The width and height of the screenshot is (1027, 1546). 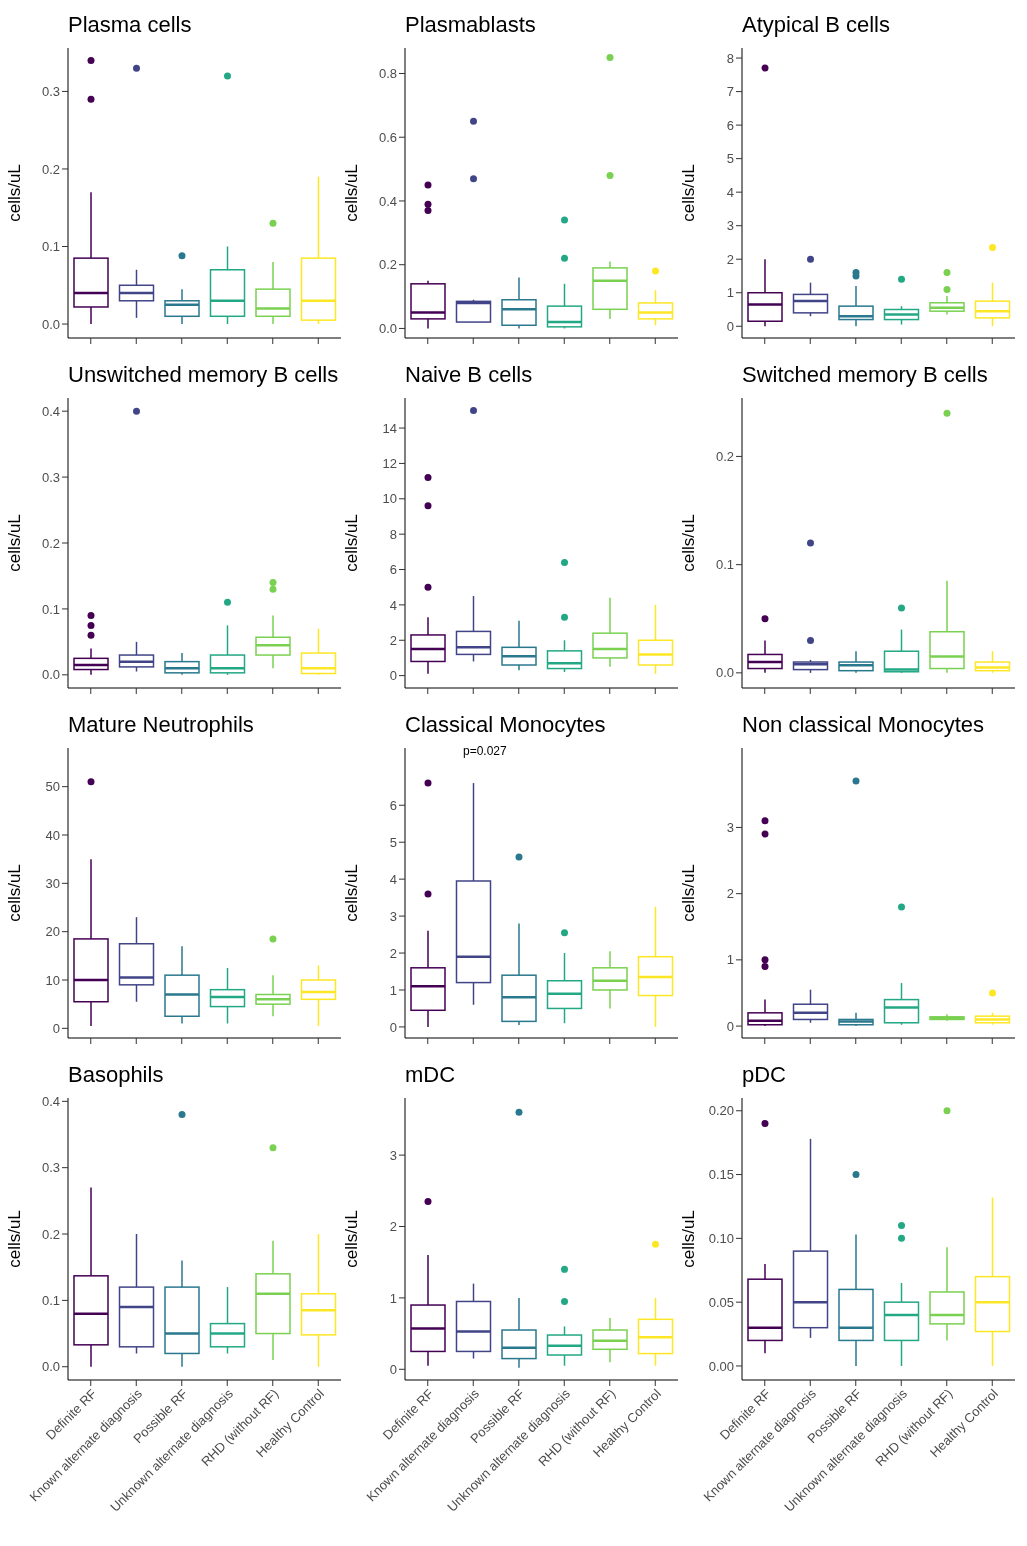 I want to click on y-tick-label: 0.10, so click(x=721, y=1238).